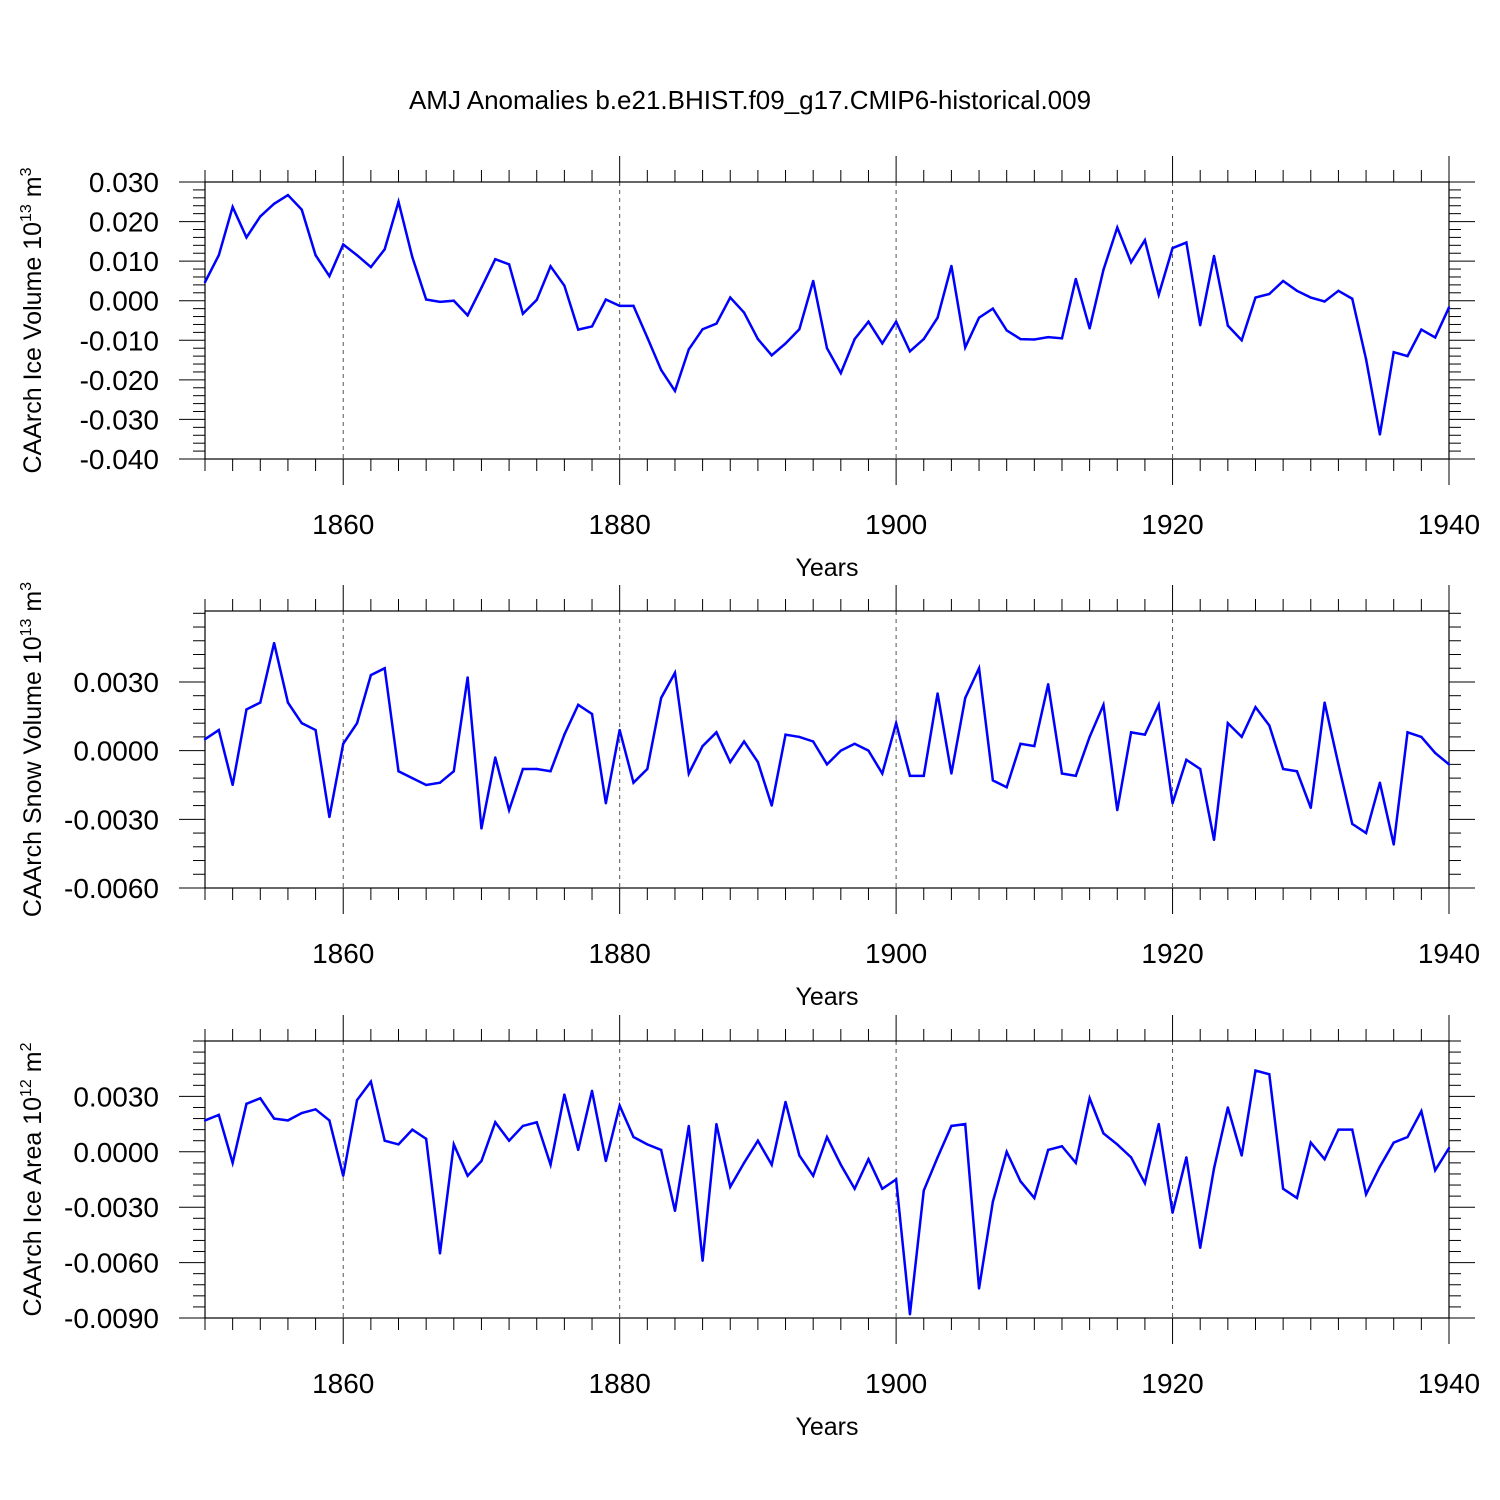 Image resolution: width=1500 pixels, height=1500 pixels. I want to click on series-line, so click(827, 314).